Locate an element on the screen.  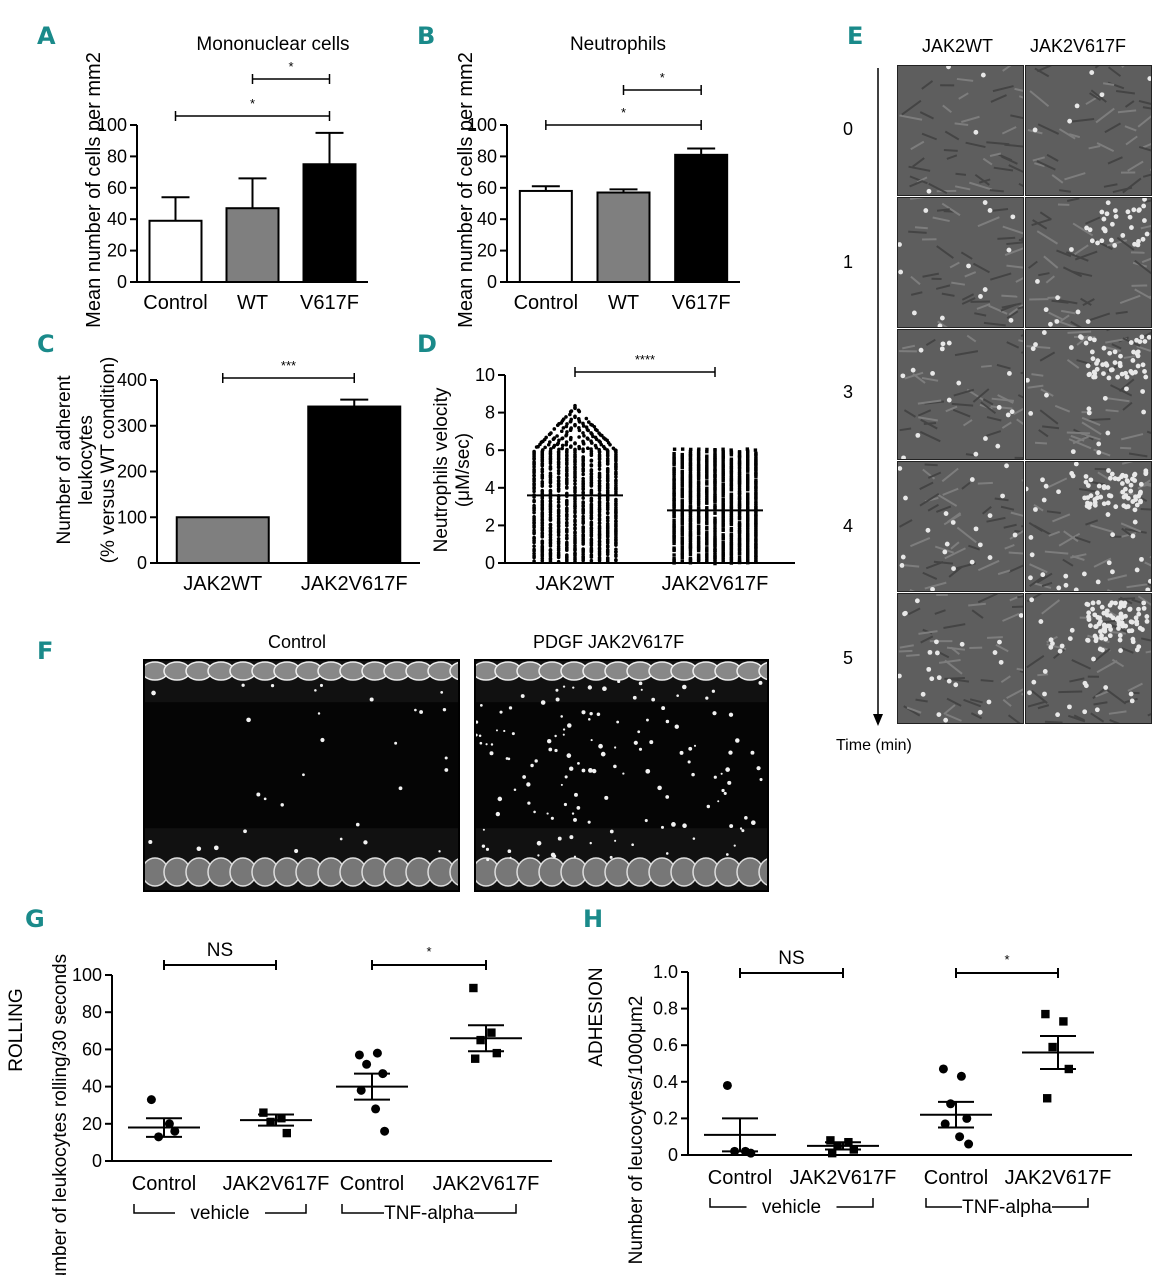
chart-h-point is located at coordinates (1047, 1098).